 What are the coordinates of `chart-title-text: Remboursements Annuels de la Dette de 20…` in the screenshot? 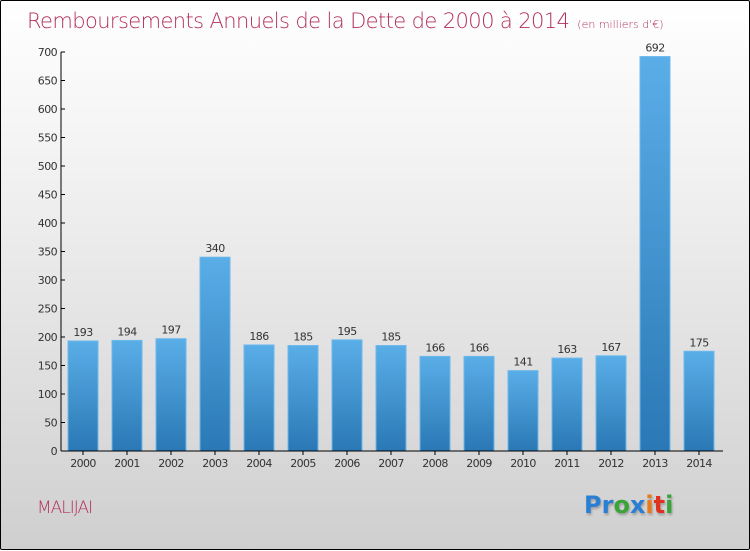 It's located at (298, 21).